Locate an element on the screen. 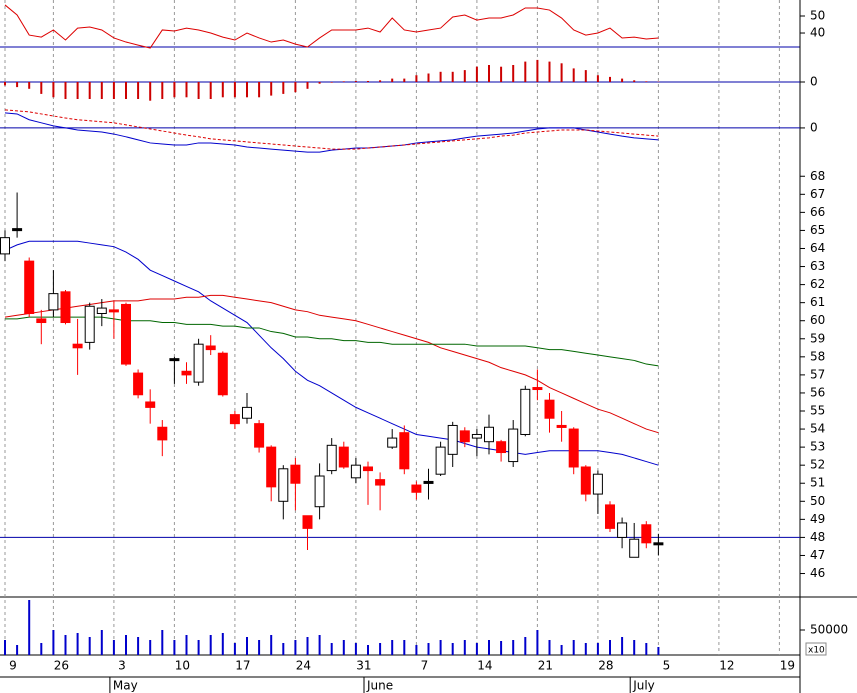  x-tick-label: 10 is located at coordinates (182, 666).